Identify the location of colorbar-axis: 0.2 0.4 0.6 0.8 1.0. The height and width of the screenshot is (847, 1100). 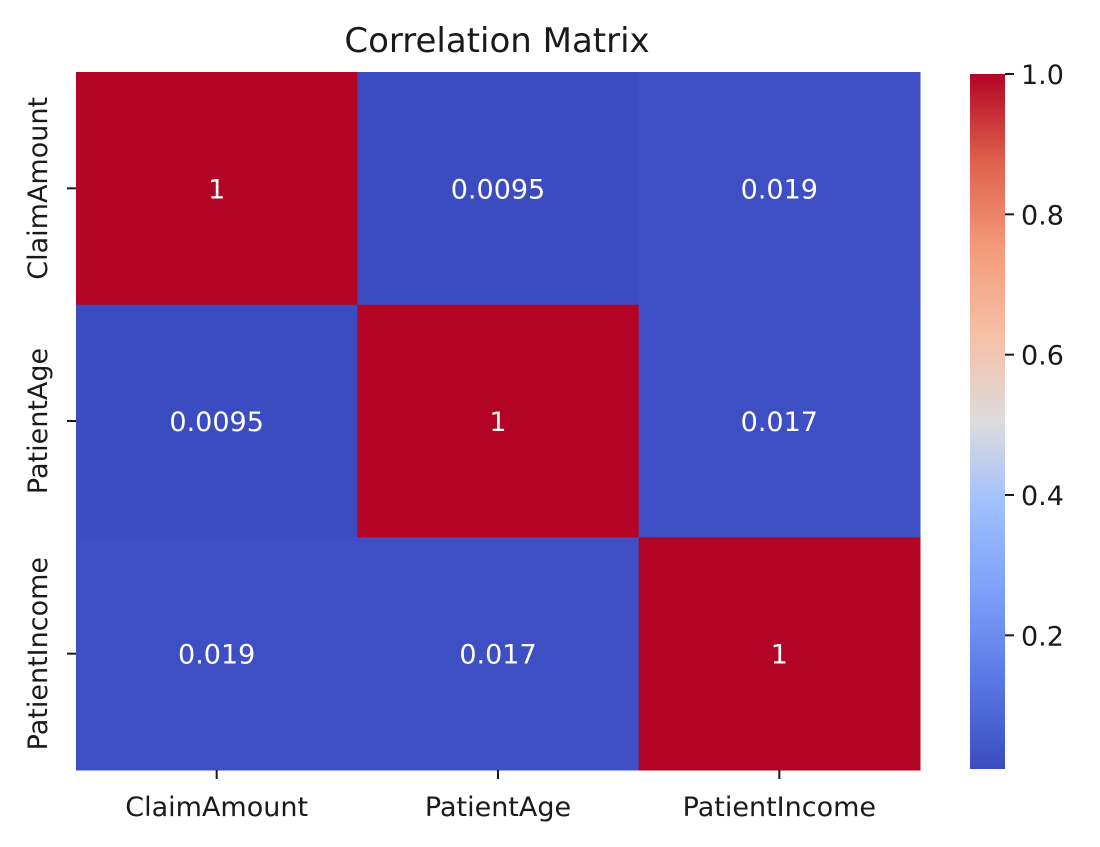
(1034, 356).